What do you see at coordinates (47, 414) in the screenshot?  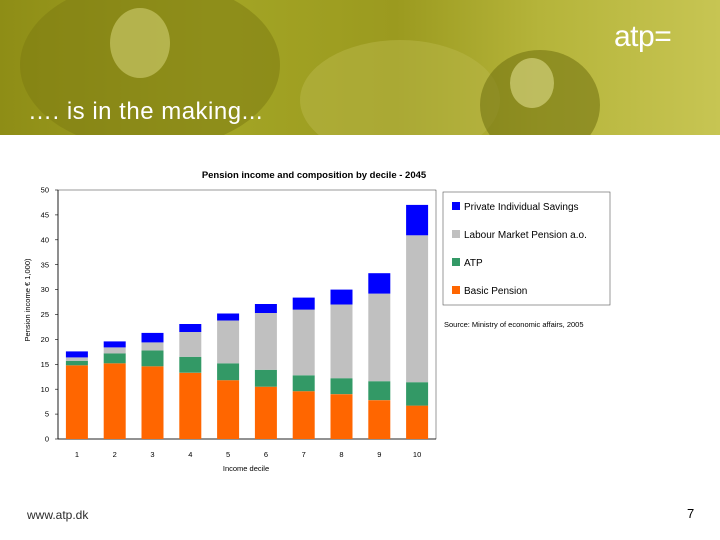 I see `y-tick-label: 5` at bounding box center [47, 414].